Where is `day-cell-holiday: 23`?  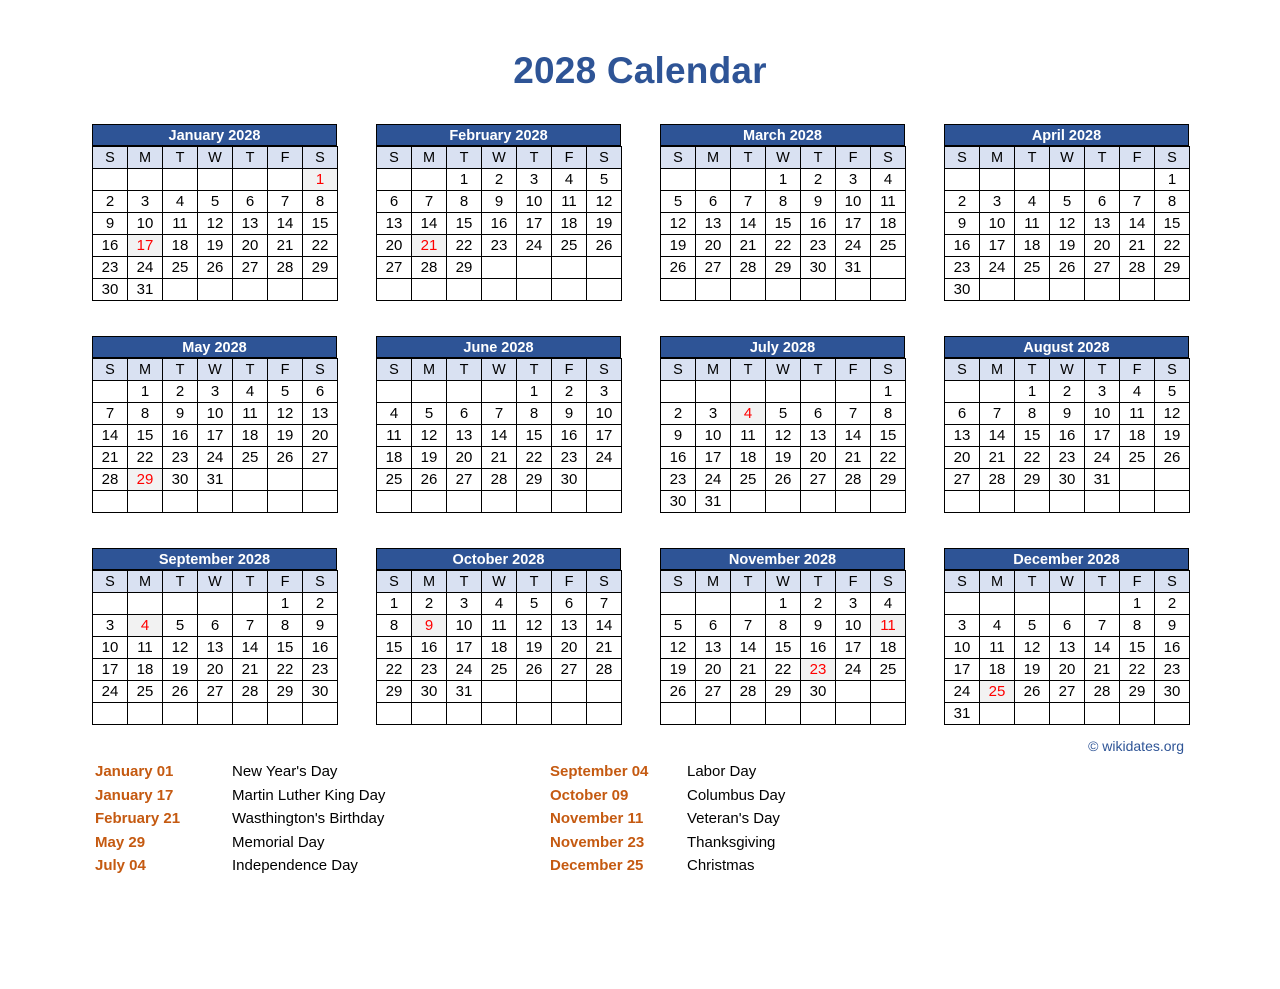
day-cell-holiday: 23 is located at coordinates (818, 669).